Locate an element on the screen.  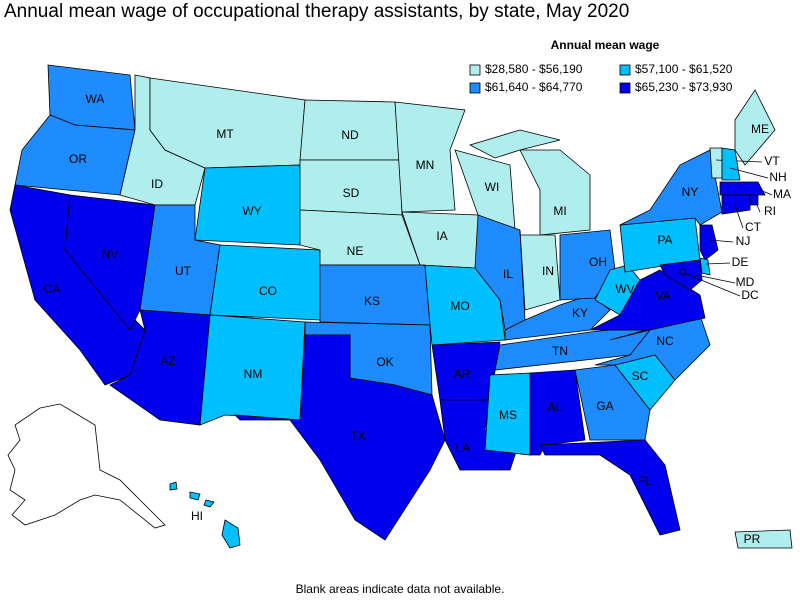
state-label: NM is located at coordinates (253, 374).